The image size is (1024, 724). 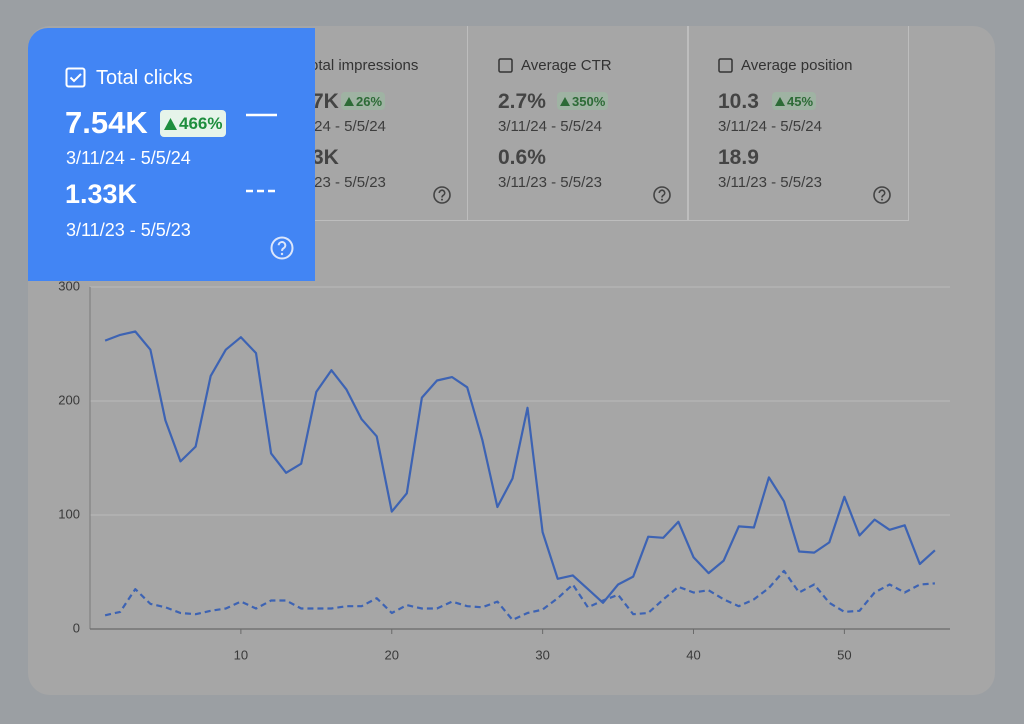 What do you see at coordinates (101, 194) in the screenshot?
I see `previous-value: 1.33K` at bounding box center [101, 194].